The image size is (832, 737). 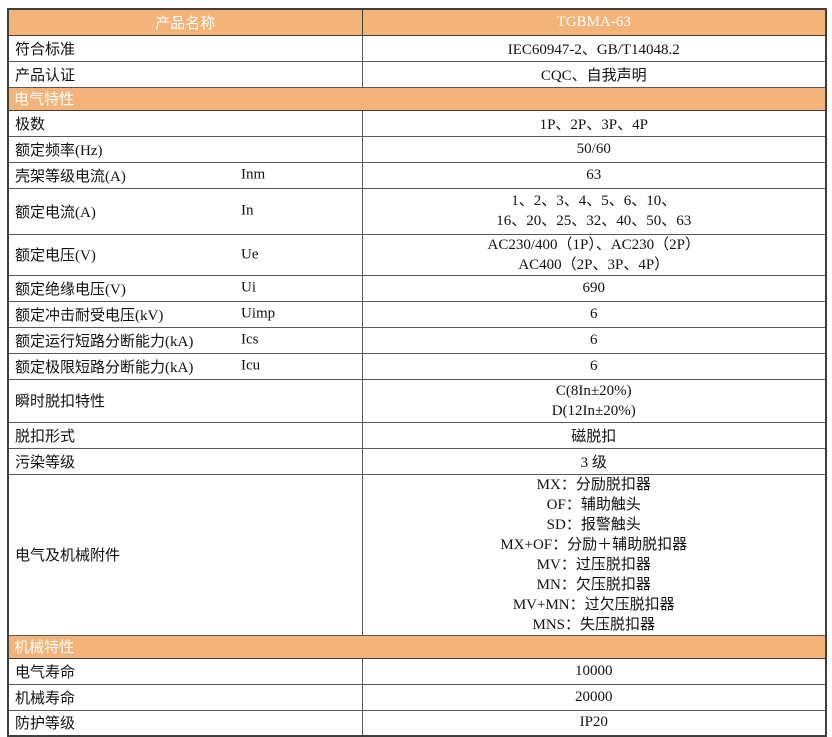 I want to click on row-value: 1P、2P、3P、4P, so click(x=594, y=123).